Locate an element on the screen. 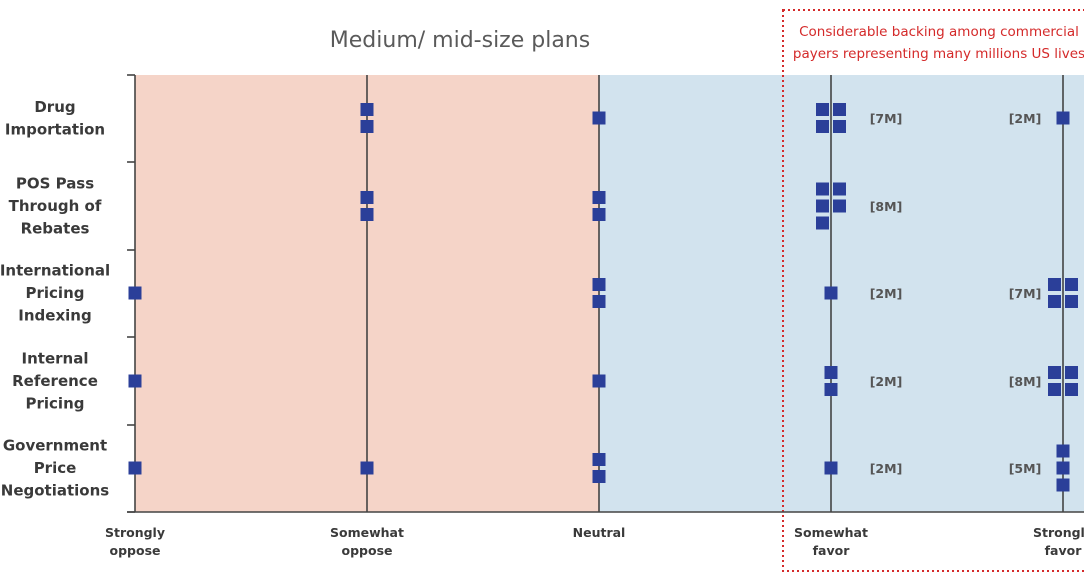 The image size is (1084, 573). x-tick-label-4-line-1: Somewhat is located at coordinates (831, 532).